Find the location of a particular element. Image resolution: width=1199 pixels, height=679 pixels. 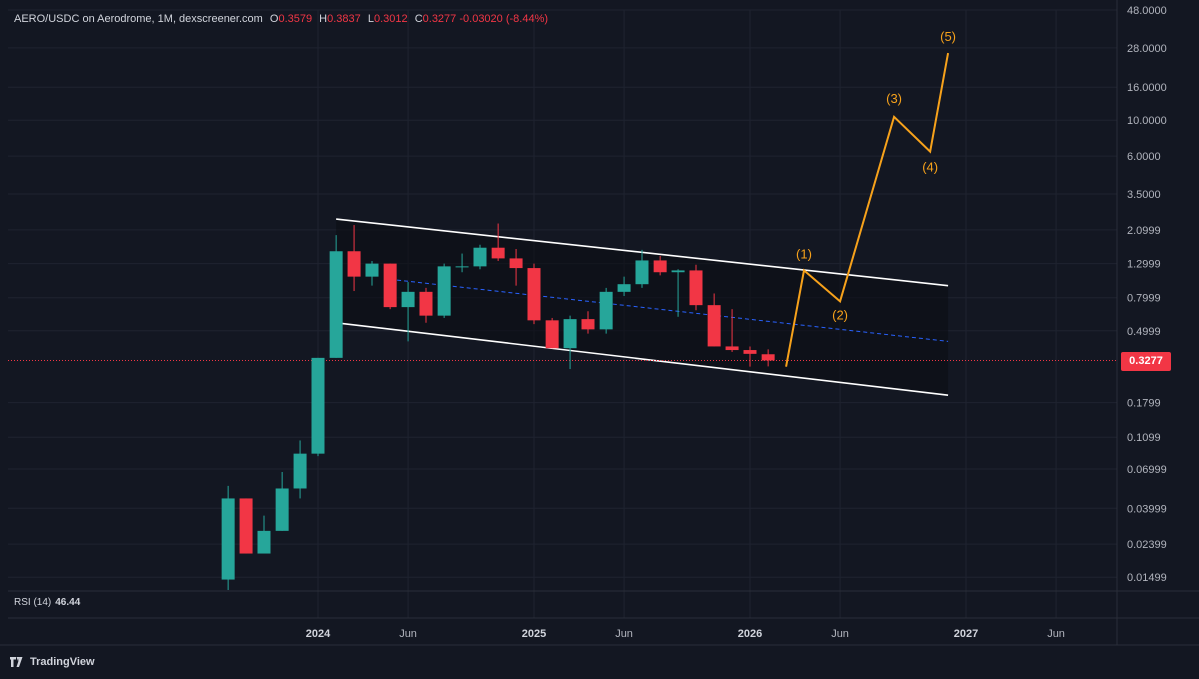

time-tick-label: 2027 is located at coordinates (966, 634).